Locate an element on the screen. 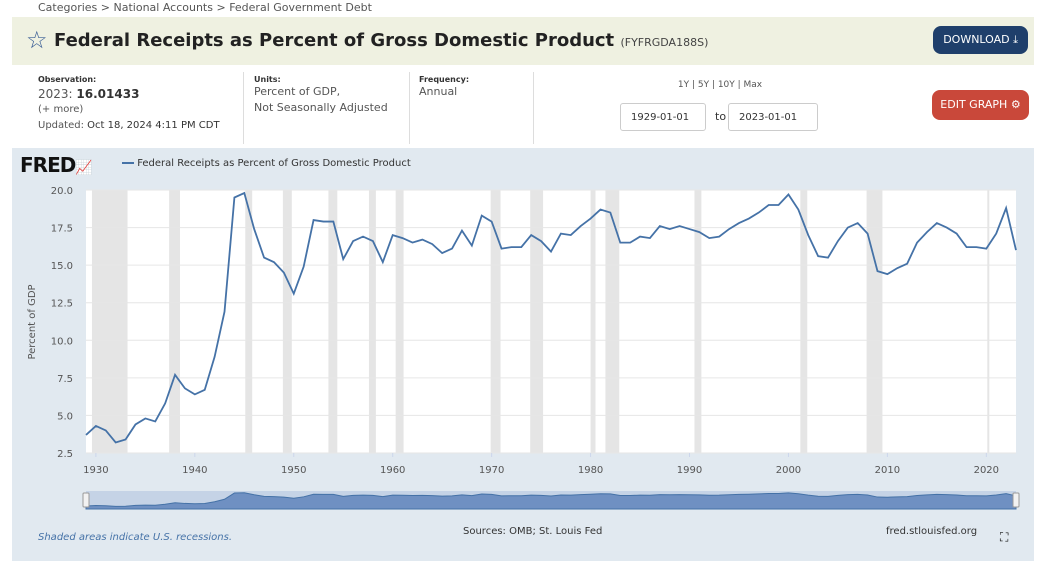 The width and height of the screenshot is (1048, 561). fred-logo: FRED📈 is located at coordinates (56, 165).